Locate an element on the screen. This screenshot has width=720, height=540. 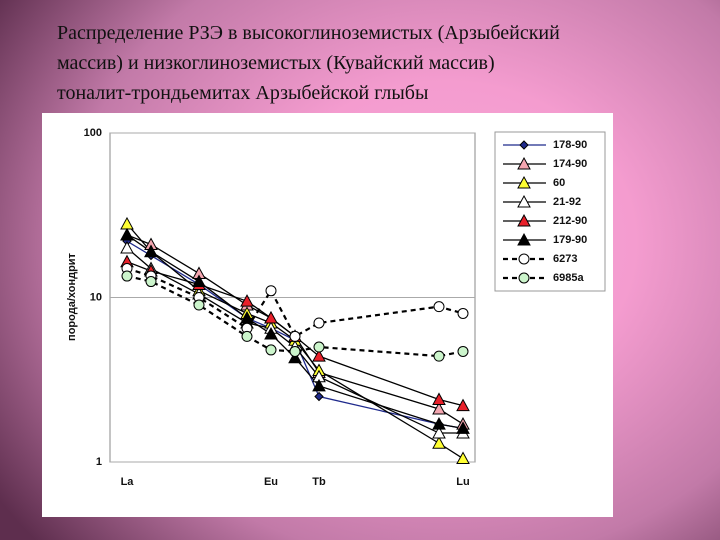
legend-label: 179-90 is located at coordinates (570, 240).